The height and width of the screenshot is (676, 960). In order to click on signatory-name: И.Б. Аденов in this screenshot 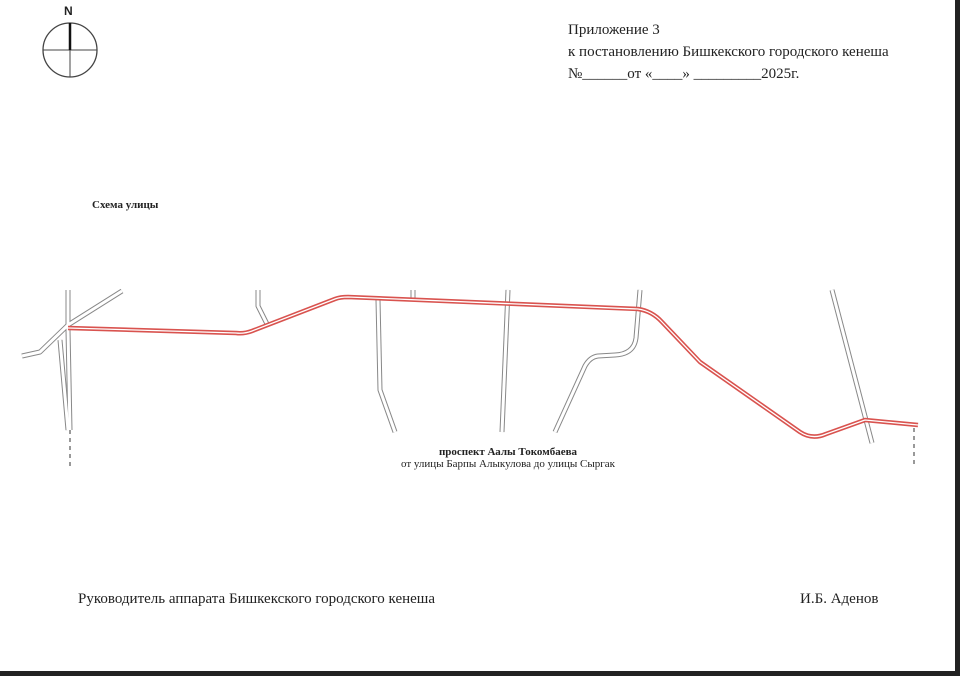, I will do `click(839, 599)`.